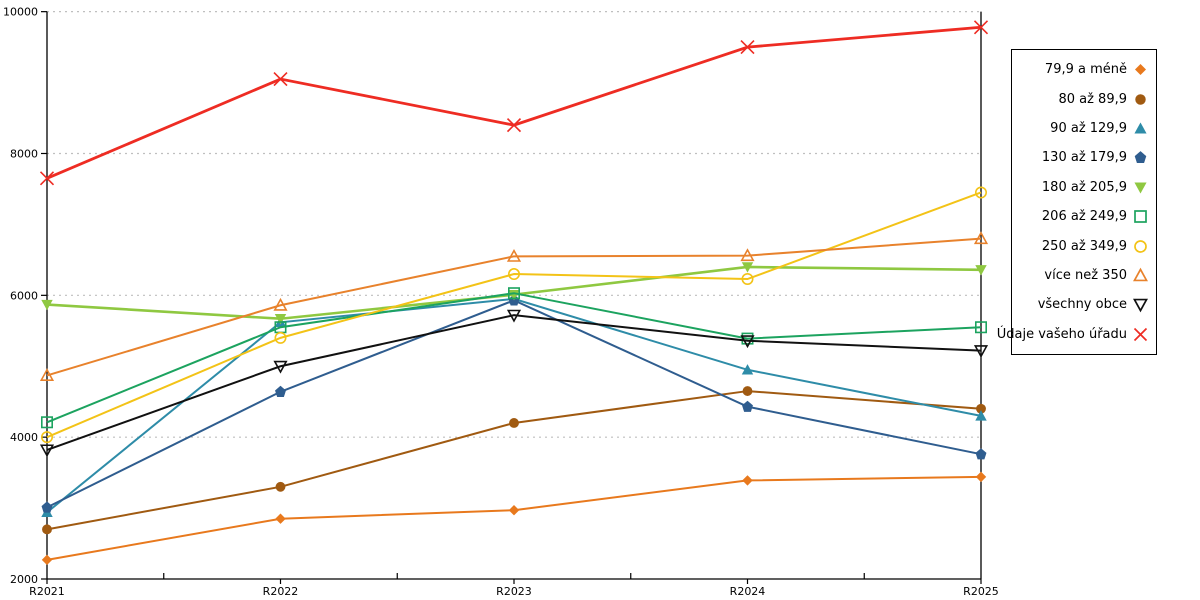 The height and width of the screenshot is (600, 1200). I want to click on circle-open-marker-icon, so click(1140, 246).